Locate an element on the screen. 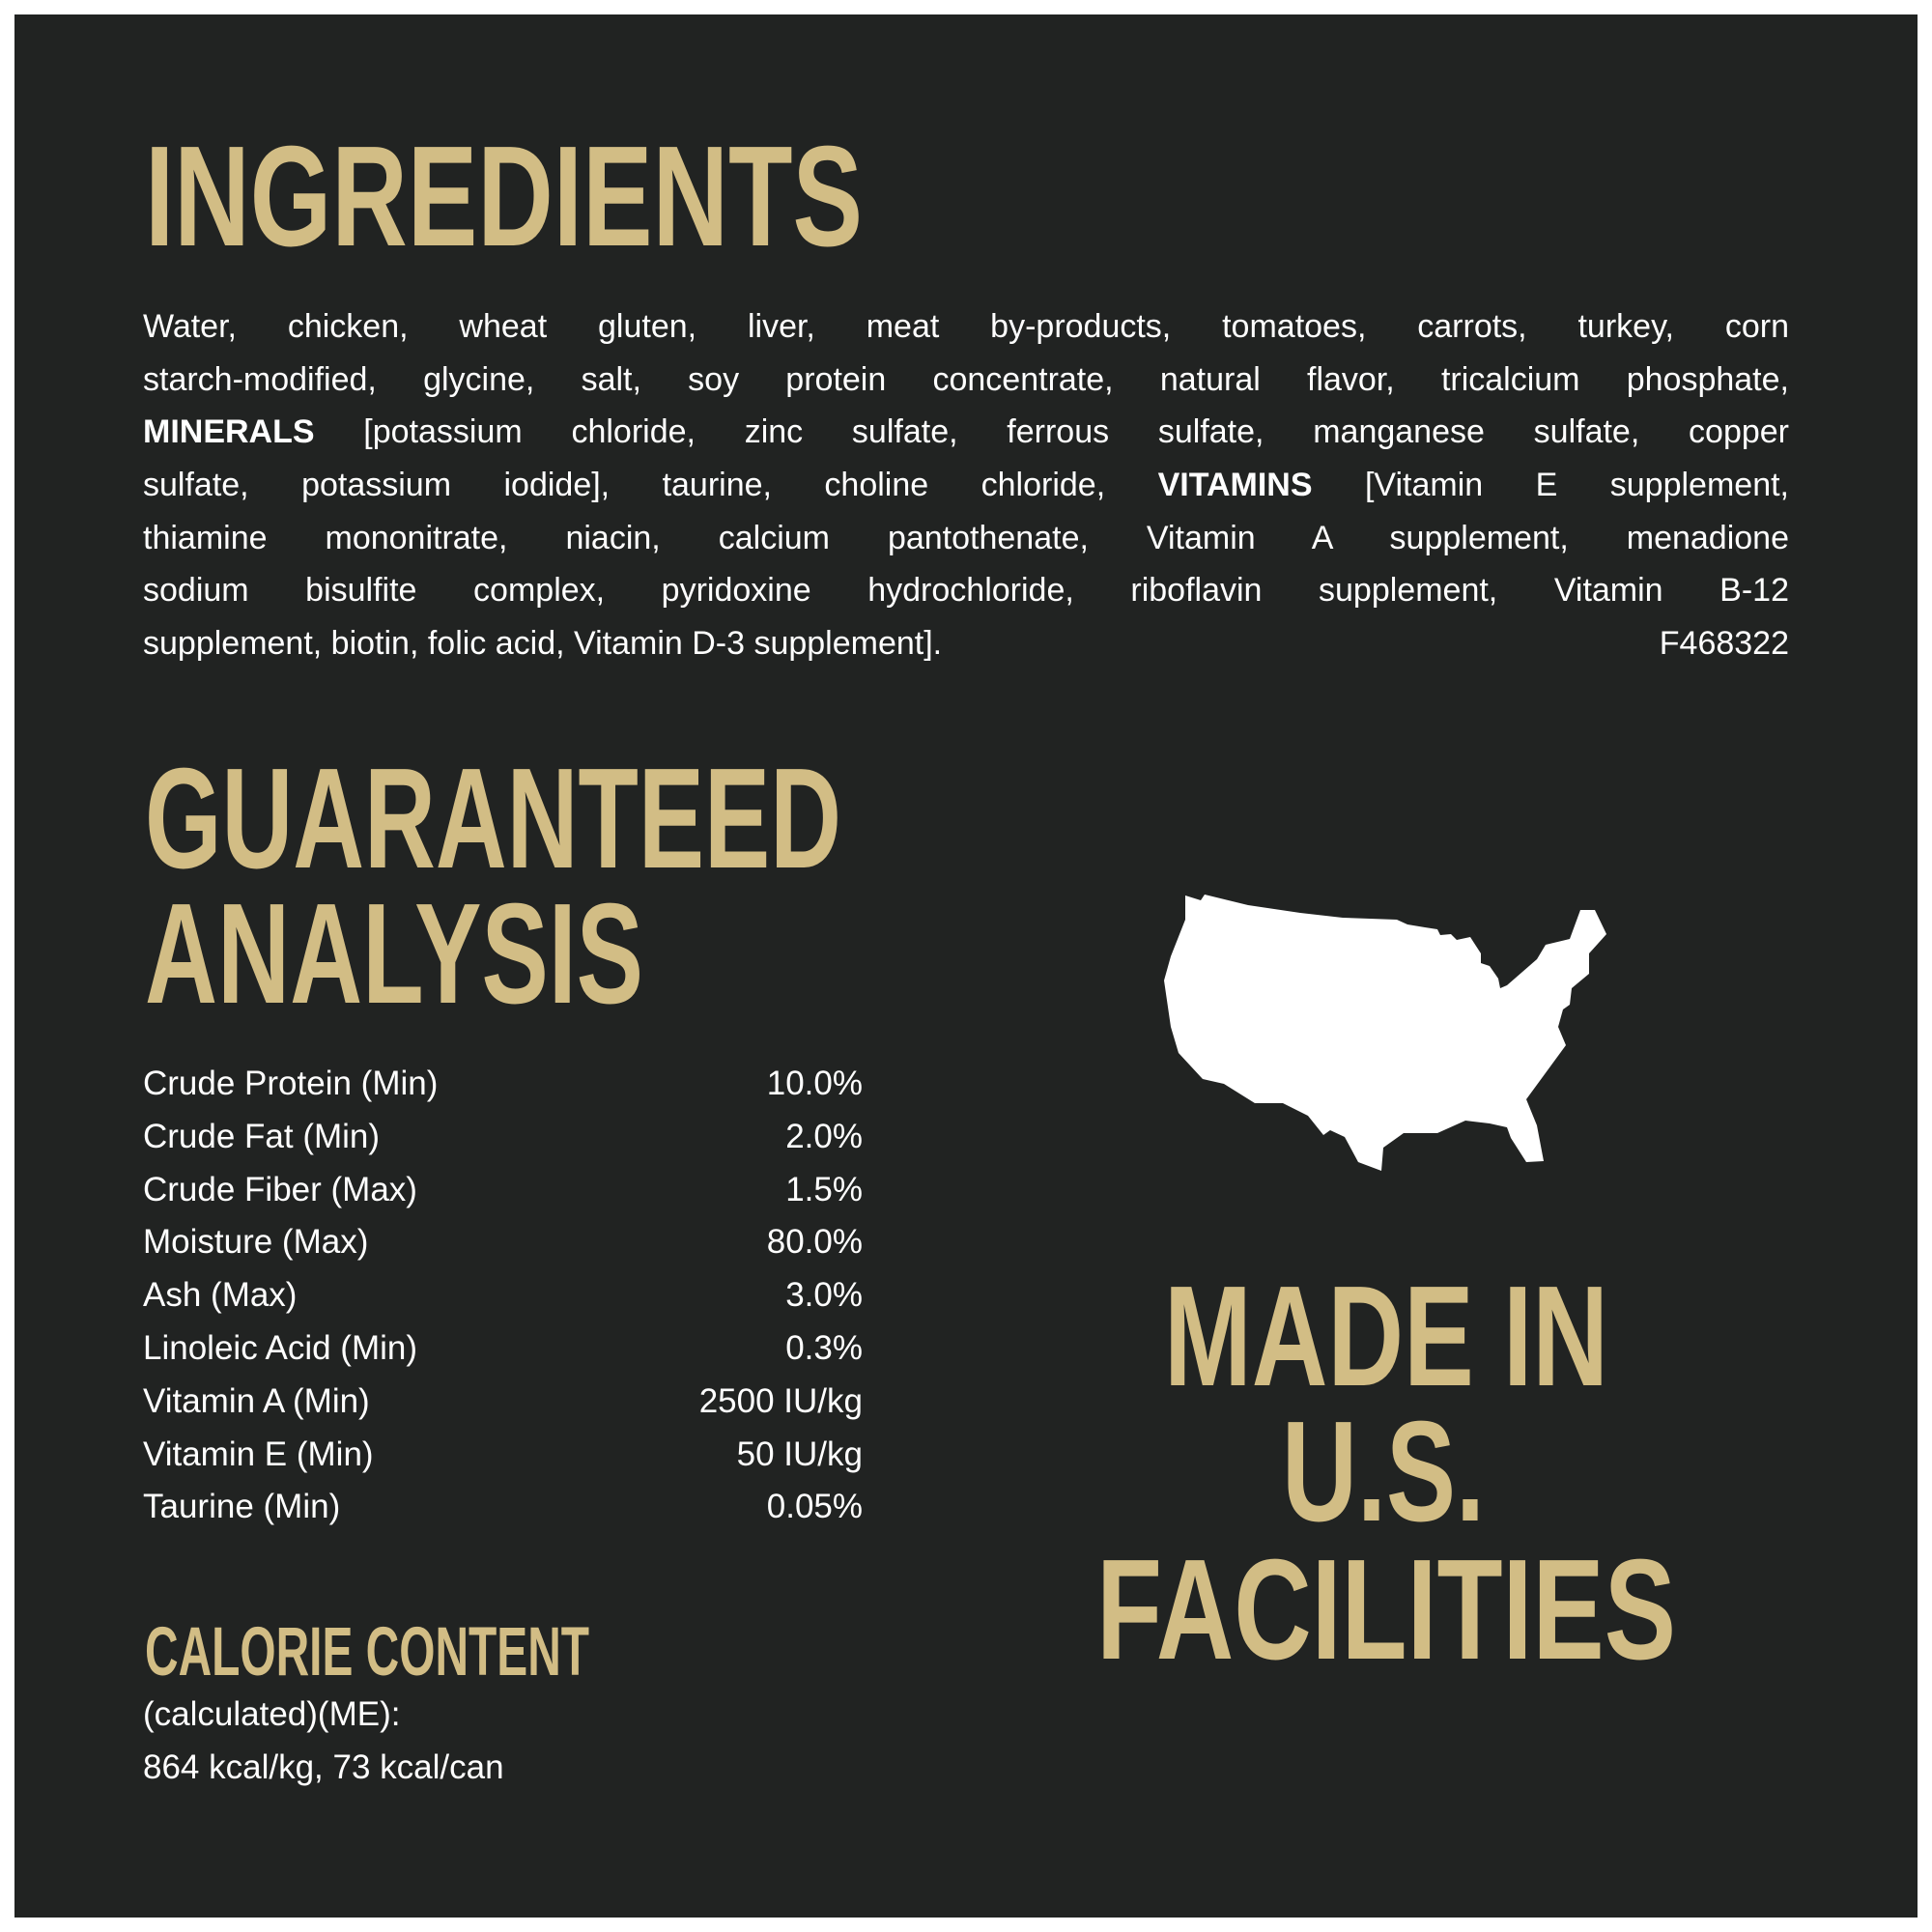 The image size is (1932, 1932). analysis-row: Ash (Max) 3.0% is located at coordinates (503, 1295).